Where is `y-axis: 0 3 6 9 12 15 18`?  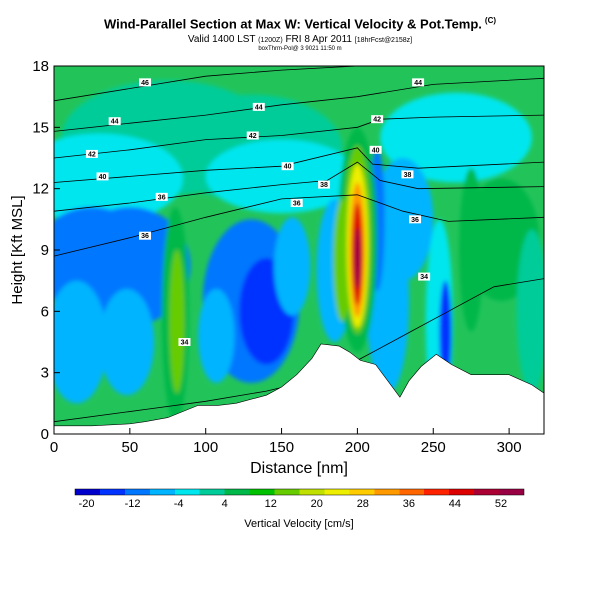 y-axis: 0 3 6 9 12 15 18 is located at coordinates (46, 250).